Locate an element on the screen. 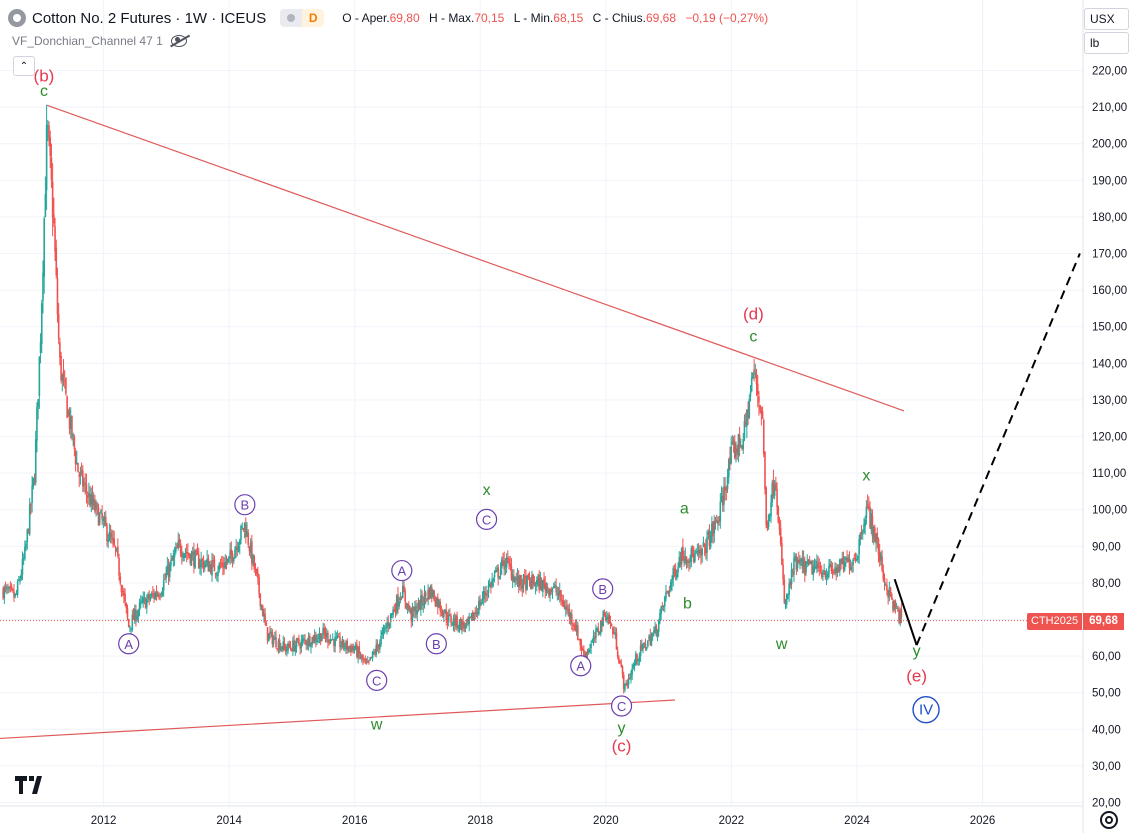  x-tick-label: 2020 is located at coordinates (606, 821).